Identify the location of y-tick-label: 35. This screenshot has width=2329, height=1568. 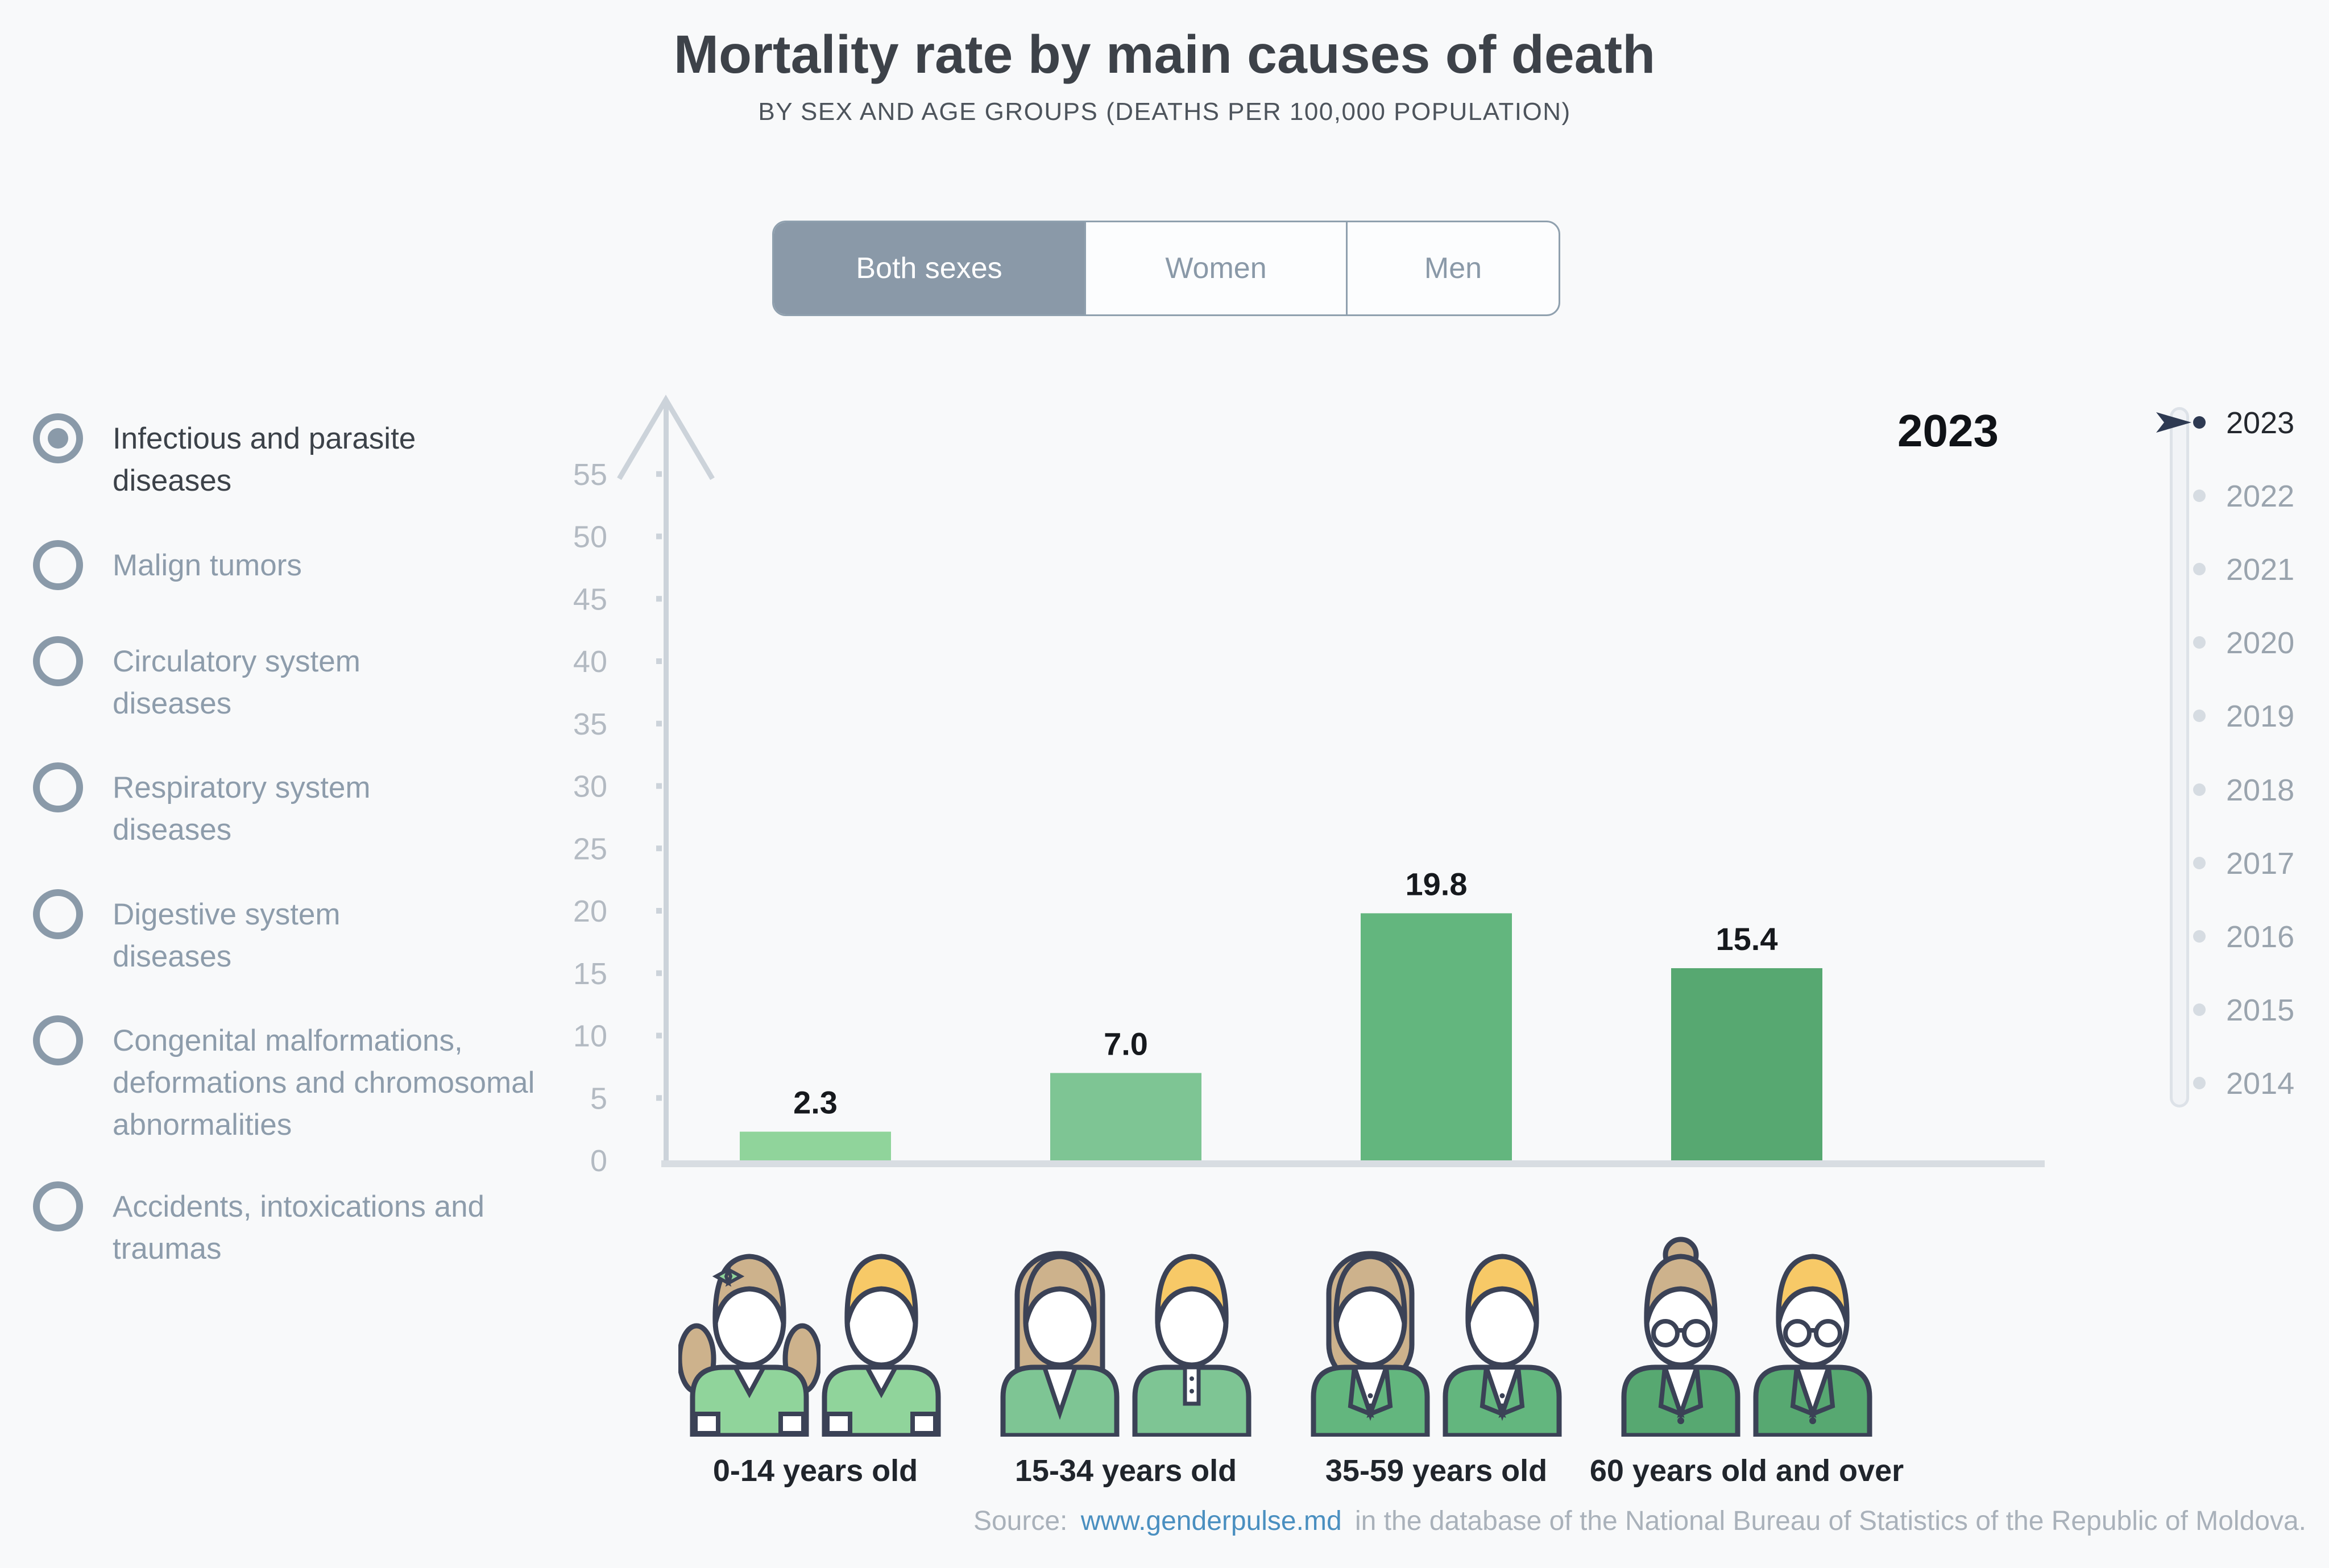
(590, 724).